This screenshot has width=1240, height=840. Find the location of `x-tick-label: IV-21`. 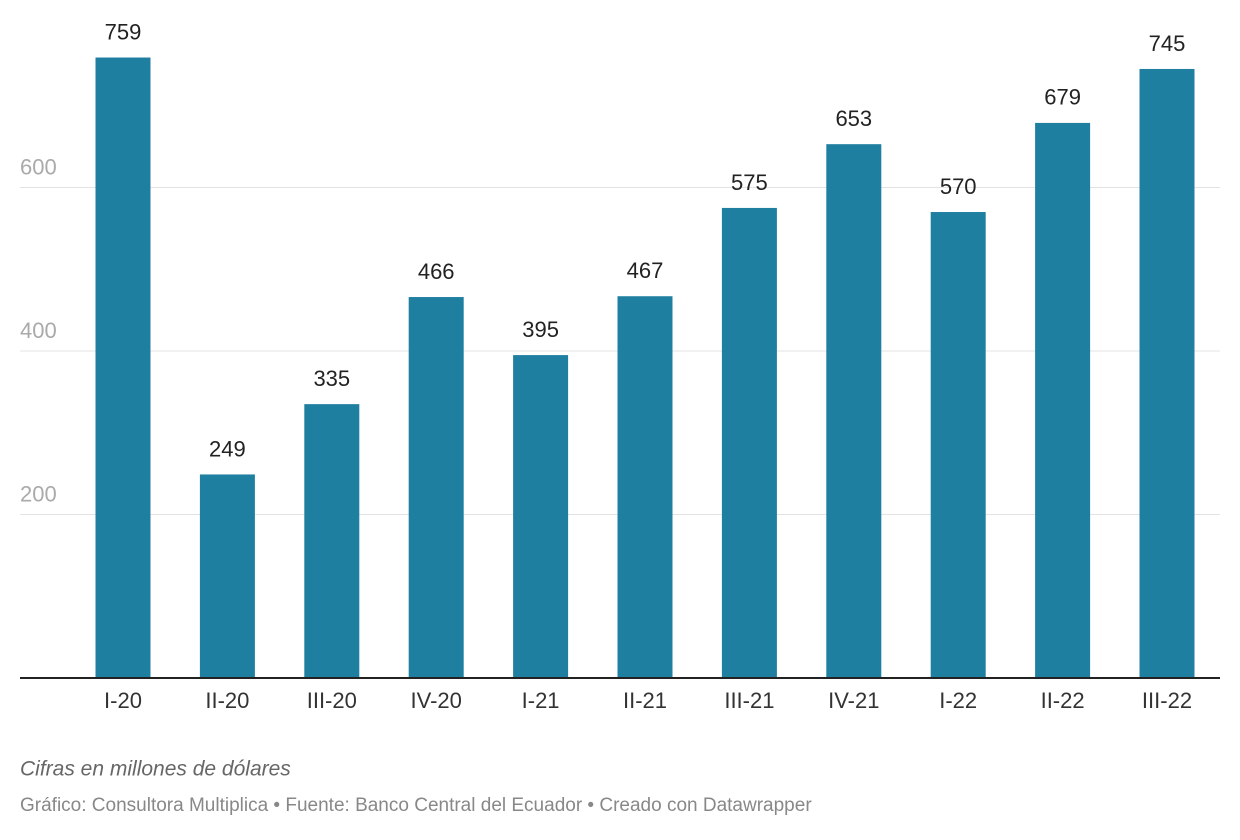

x-tick-label: IV-21 is located at coordinates (853, 700).